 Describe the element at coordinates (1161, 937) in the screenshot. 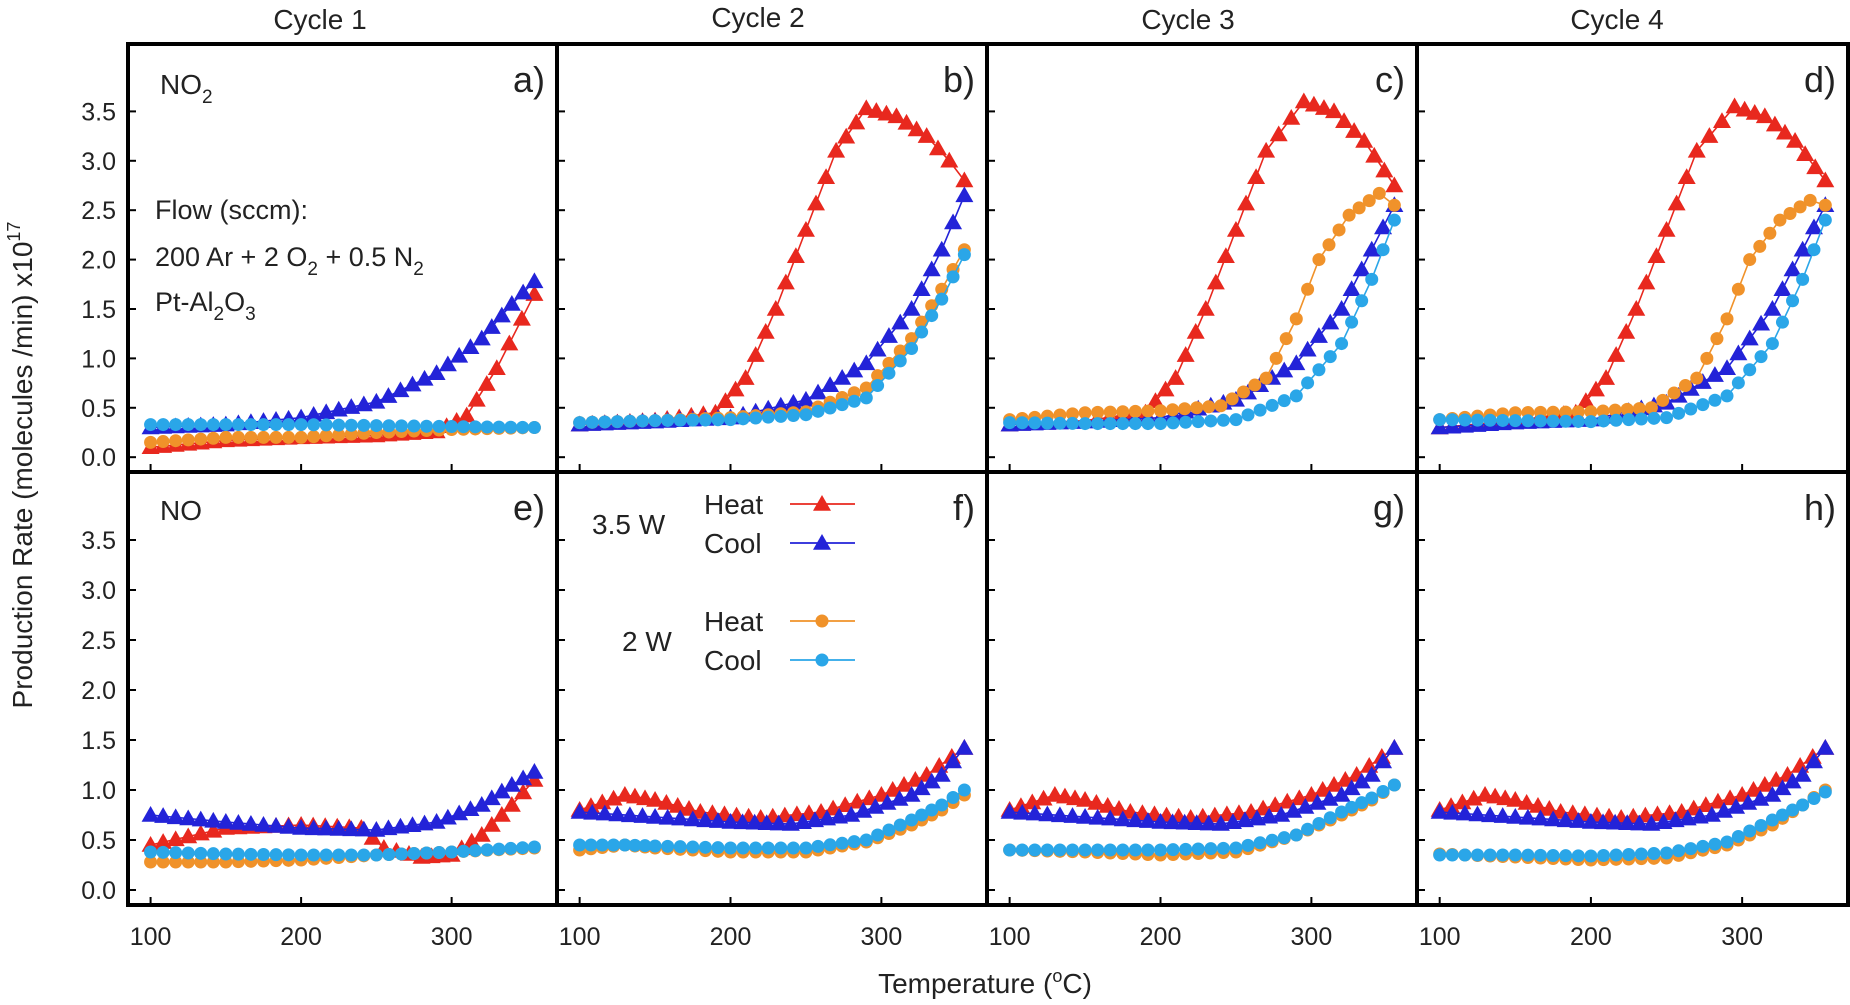

I see `x-tick-label: 200` at that location.